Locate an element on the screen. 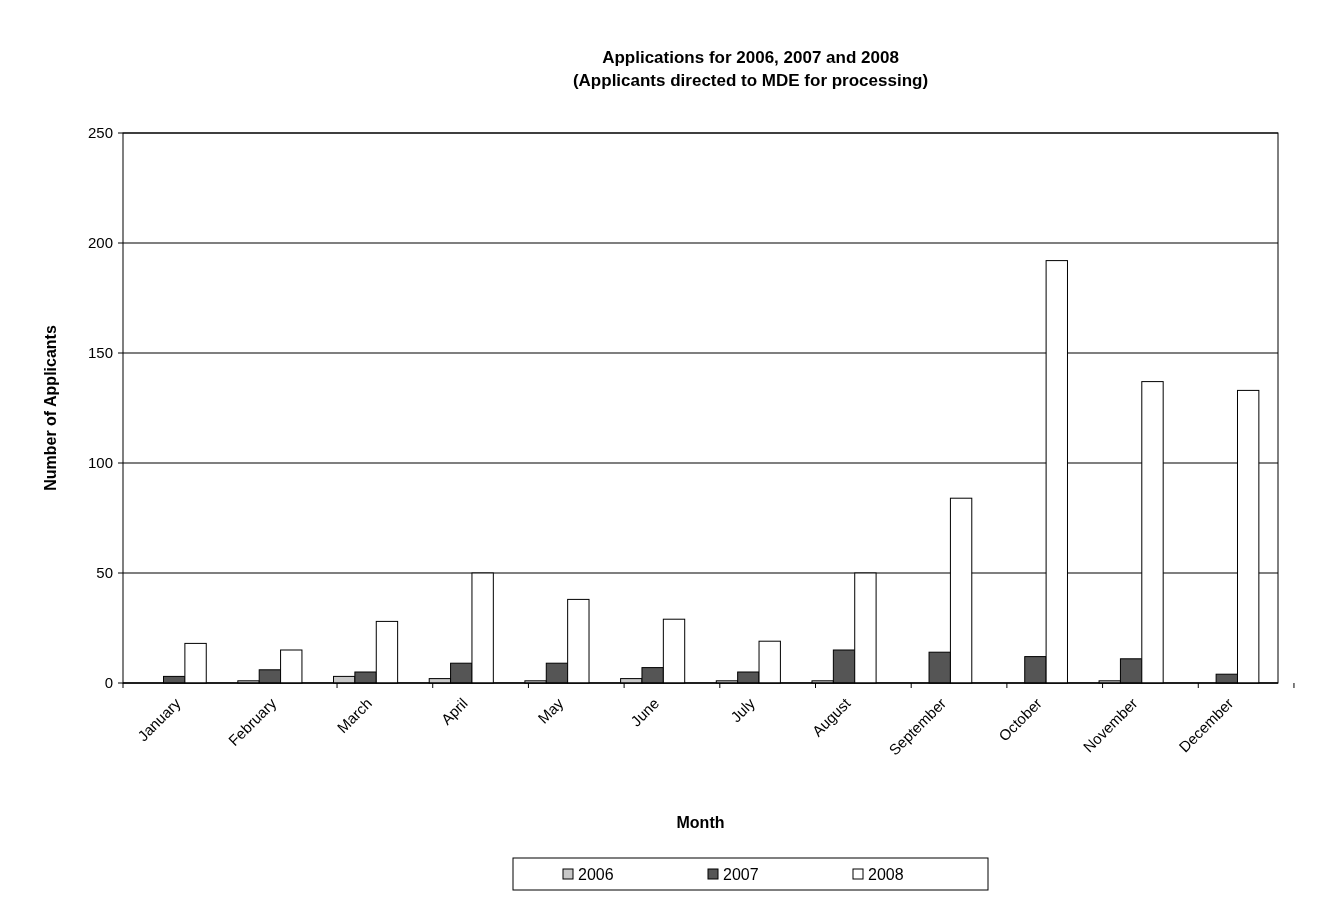 The width and height of the screenshot is (1324, 907). legend-label: 2008 is located at coordinates (886, 874).